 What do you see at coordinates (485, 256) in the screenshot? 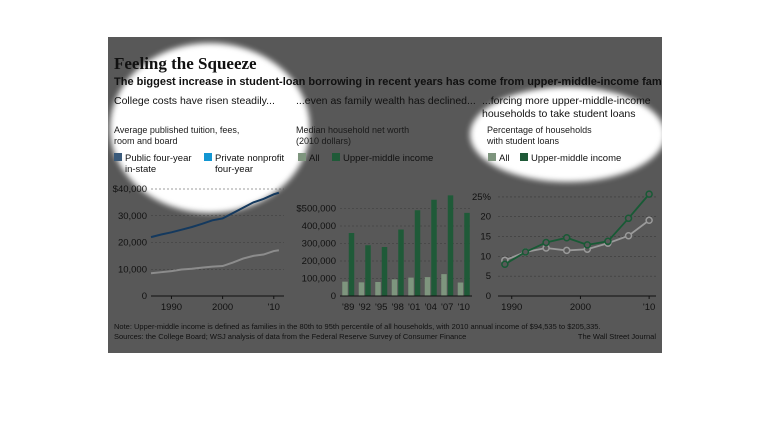
I see `y-tick-label: 10` at bounding box center [485, 256].